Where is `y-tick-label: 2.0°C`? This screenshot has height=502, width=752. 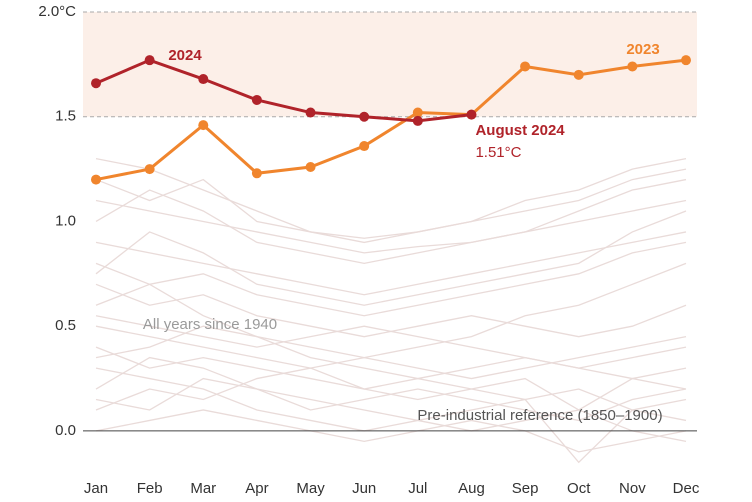 y-tick-label: 2.0°C is located at coordinates (57, 11).